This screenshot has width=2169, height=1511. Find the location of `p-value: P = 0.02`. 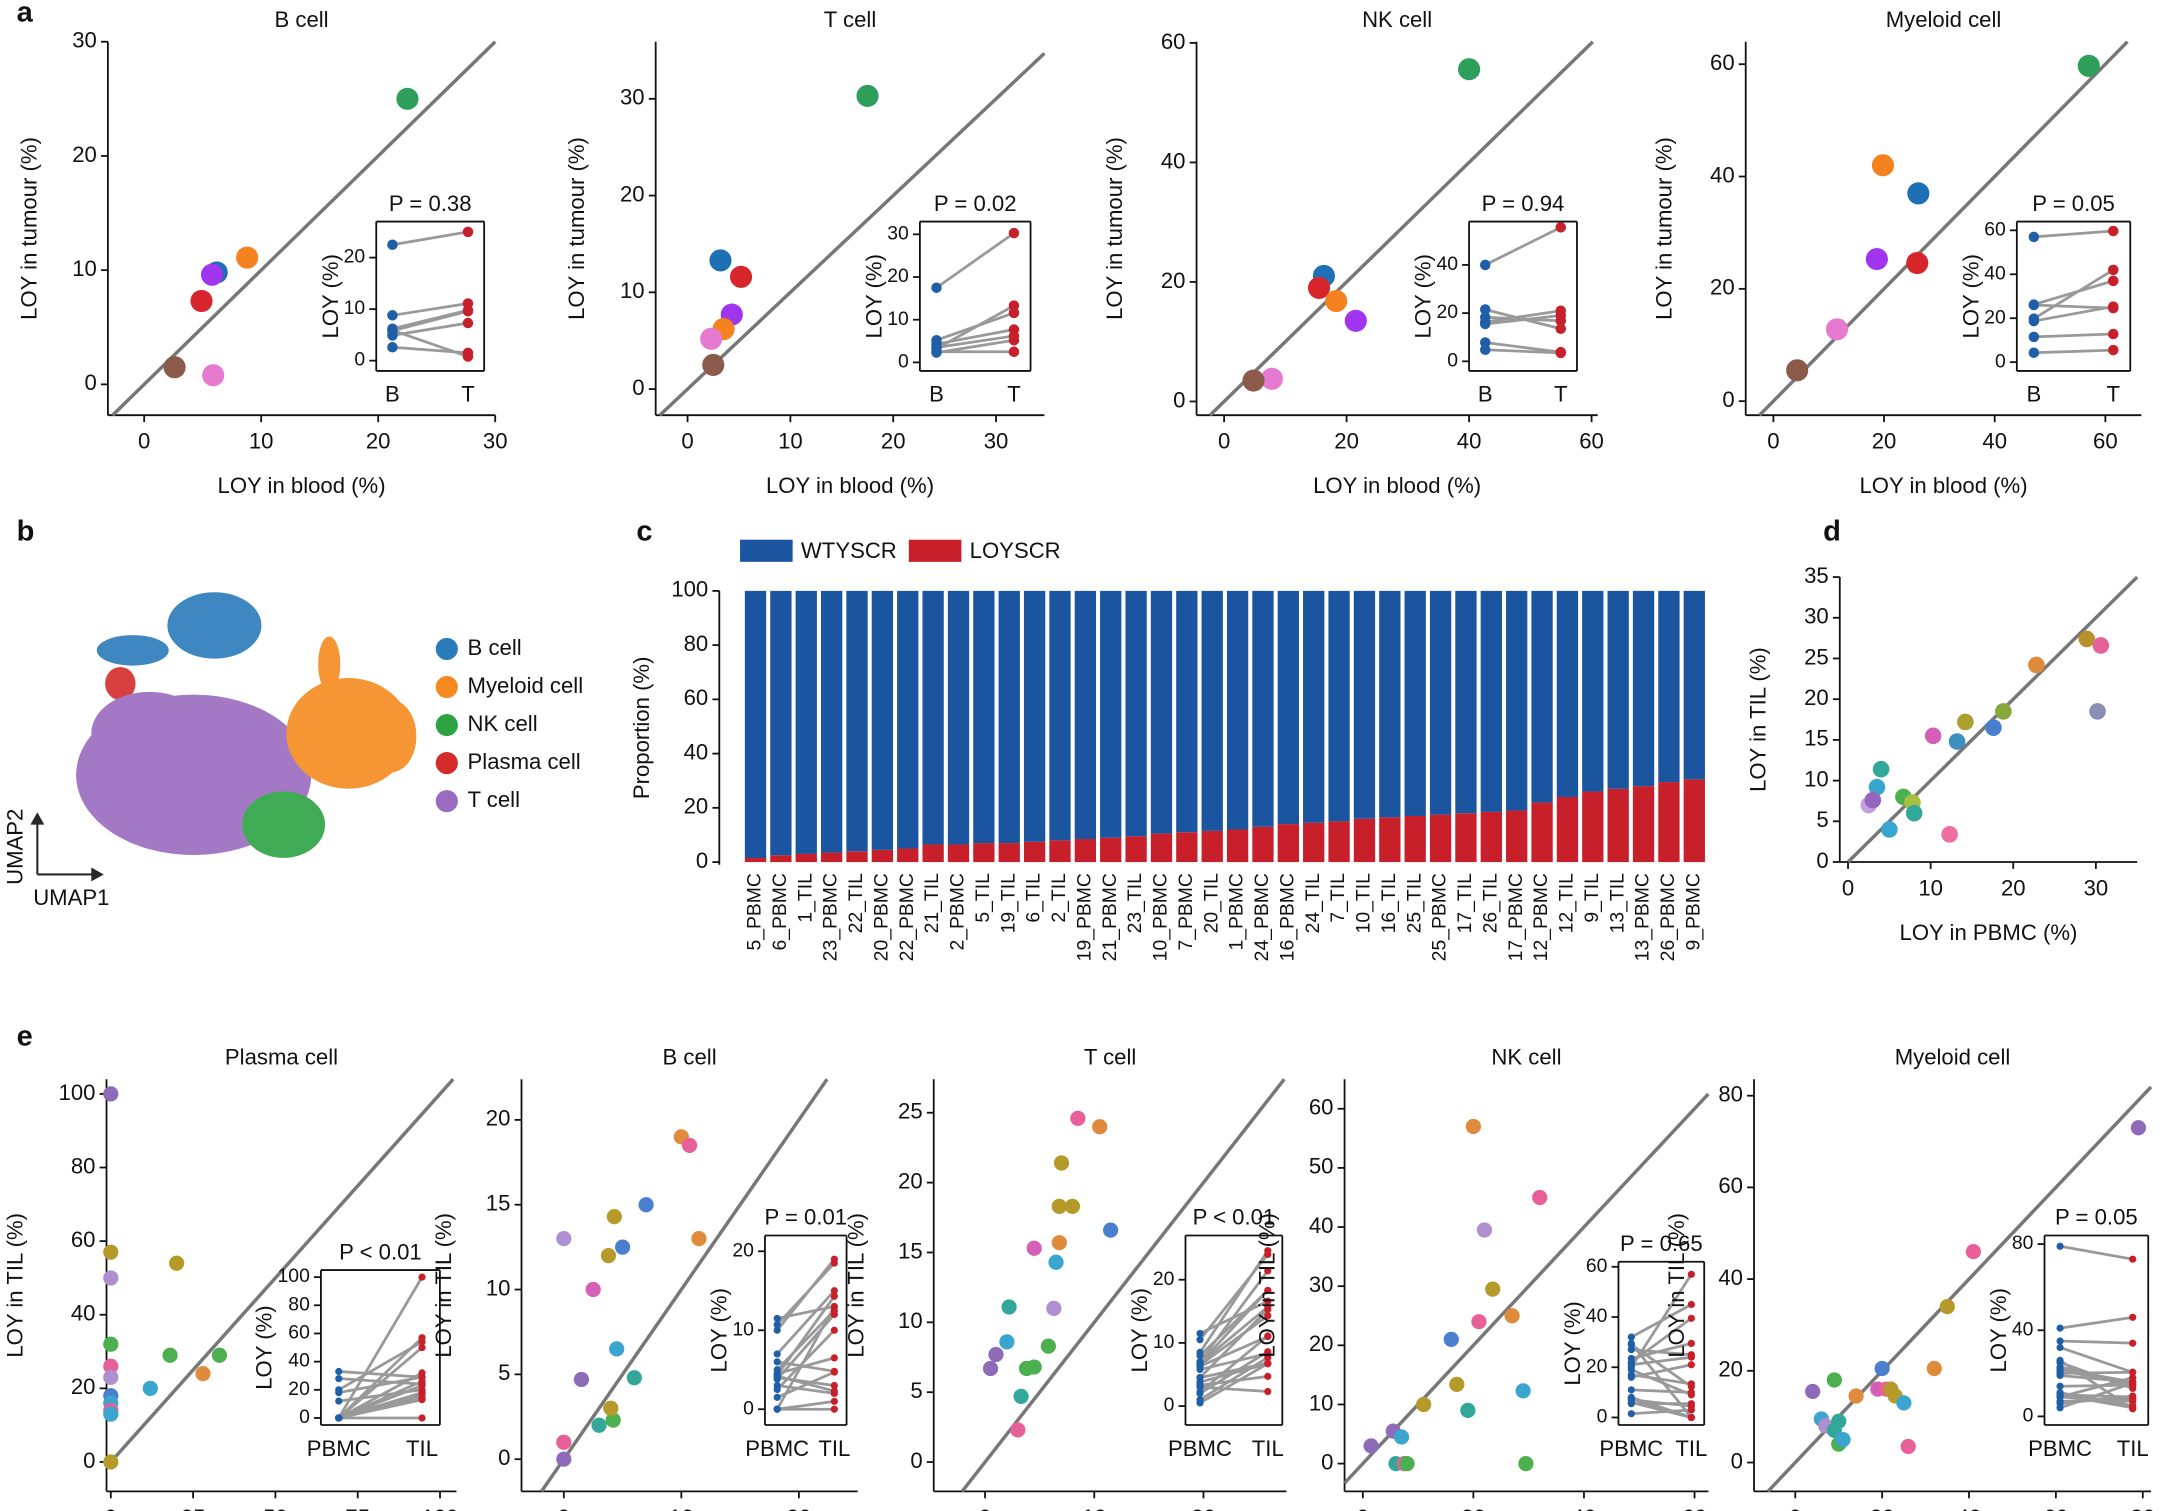

p-value: P = 0.02 is located at coordinates (975, 203).